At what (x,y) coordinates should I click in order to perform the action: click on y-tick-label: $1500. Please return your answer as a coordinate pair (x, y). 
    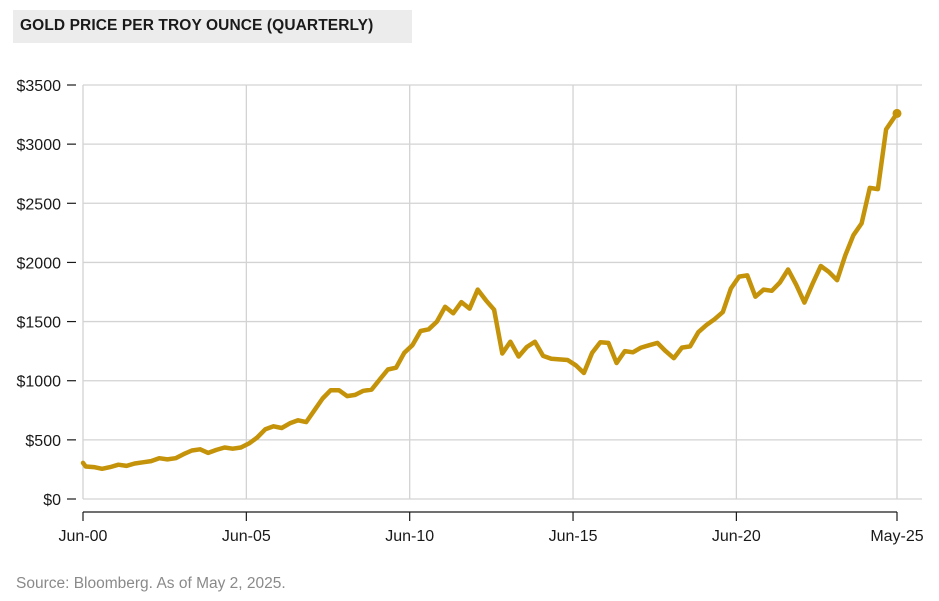
    Looking at the image, I should click on (39, 323).